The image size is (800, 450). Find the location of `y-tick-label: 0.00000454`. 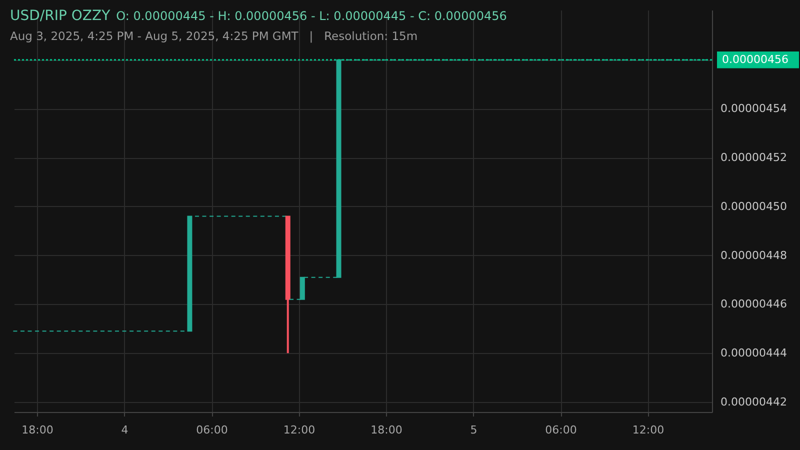

y-tick-label: 0.00000454 is located at coordinates (753, 109).